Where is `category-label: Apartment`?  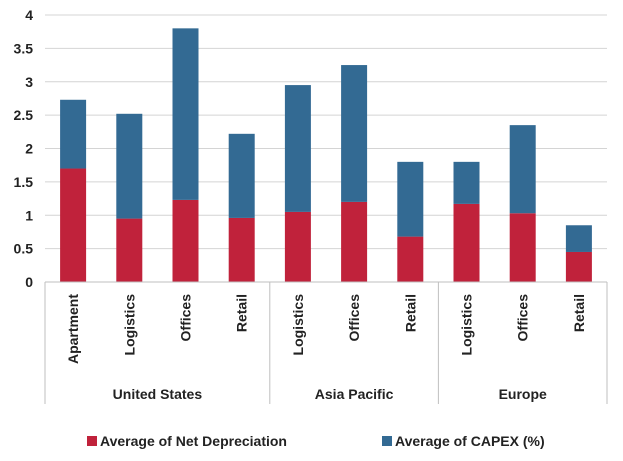
category-label: Apartment is located at coordinates (73, 329).